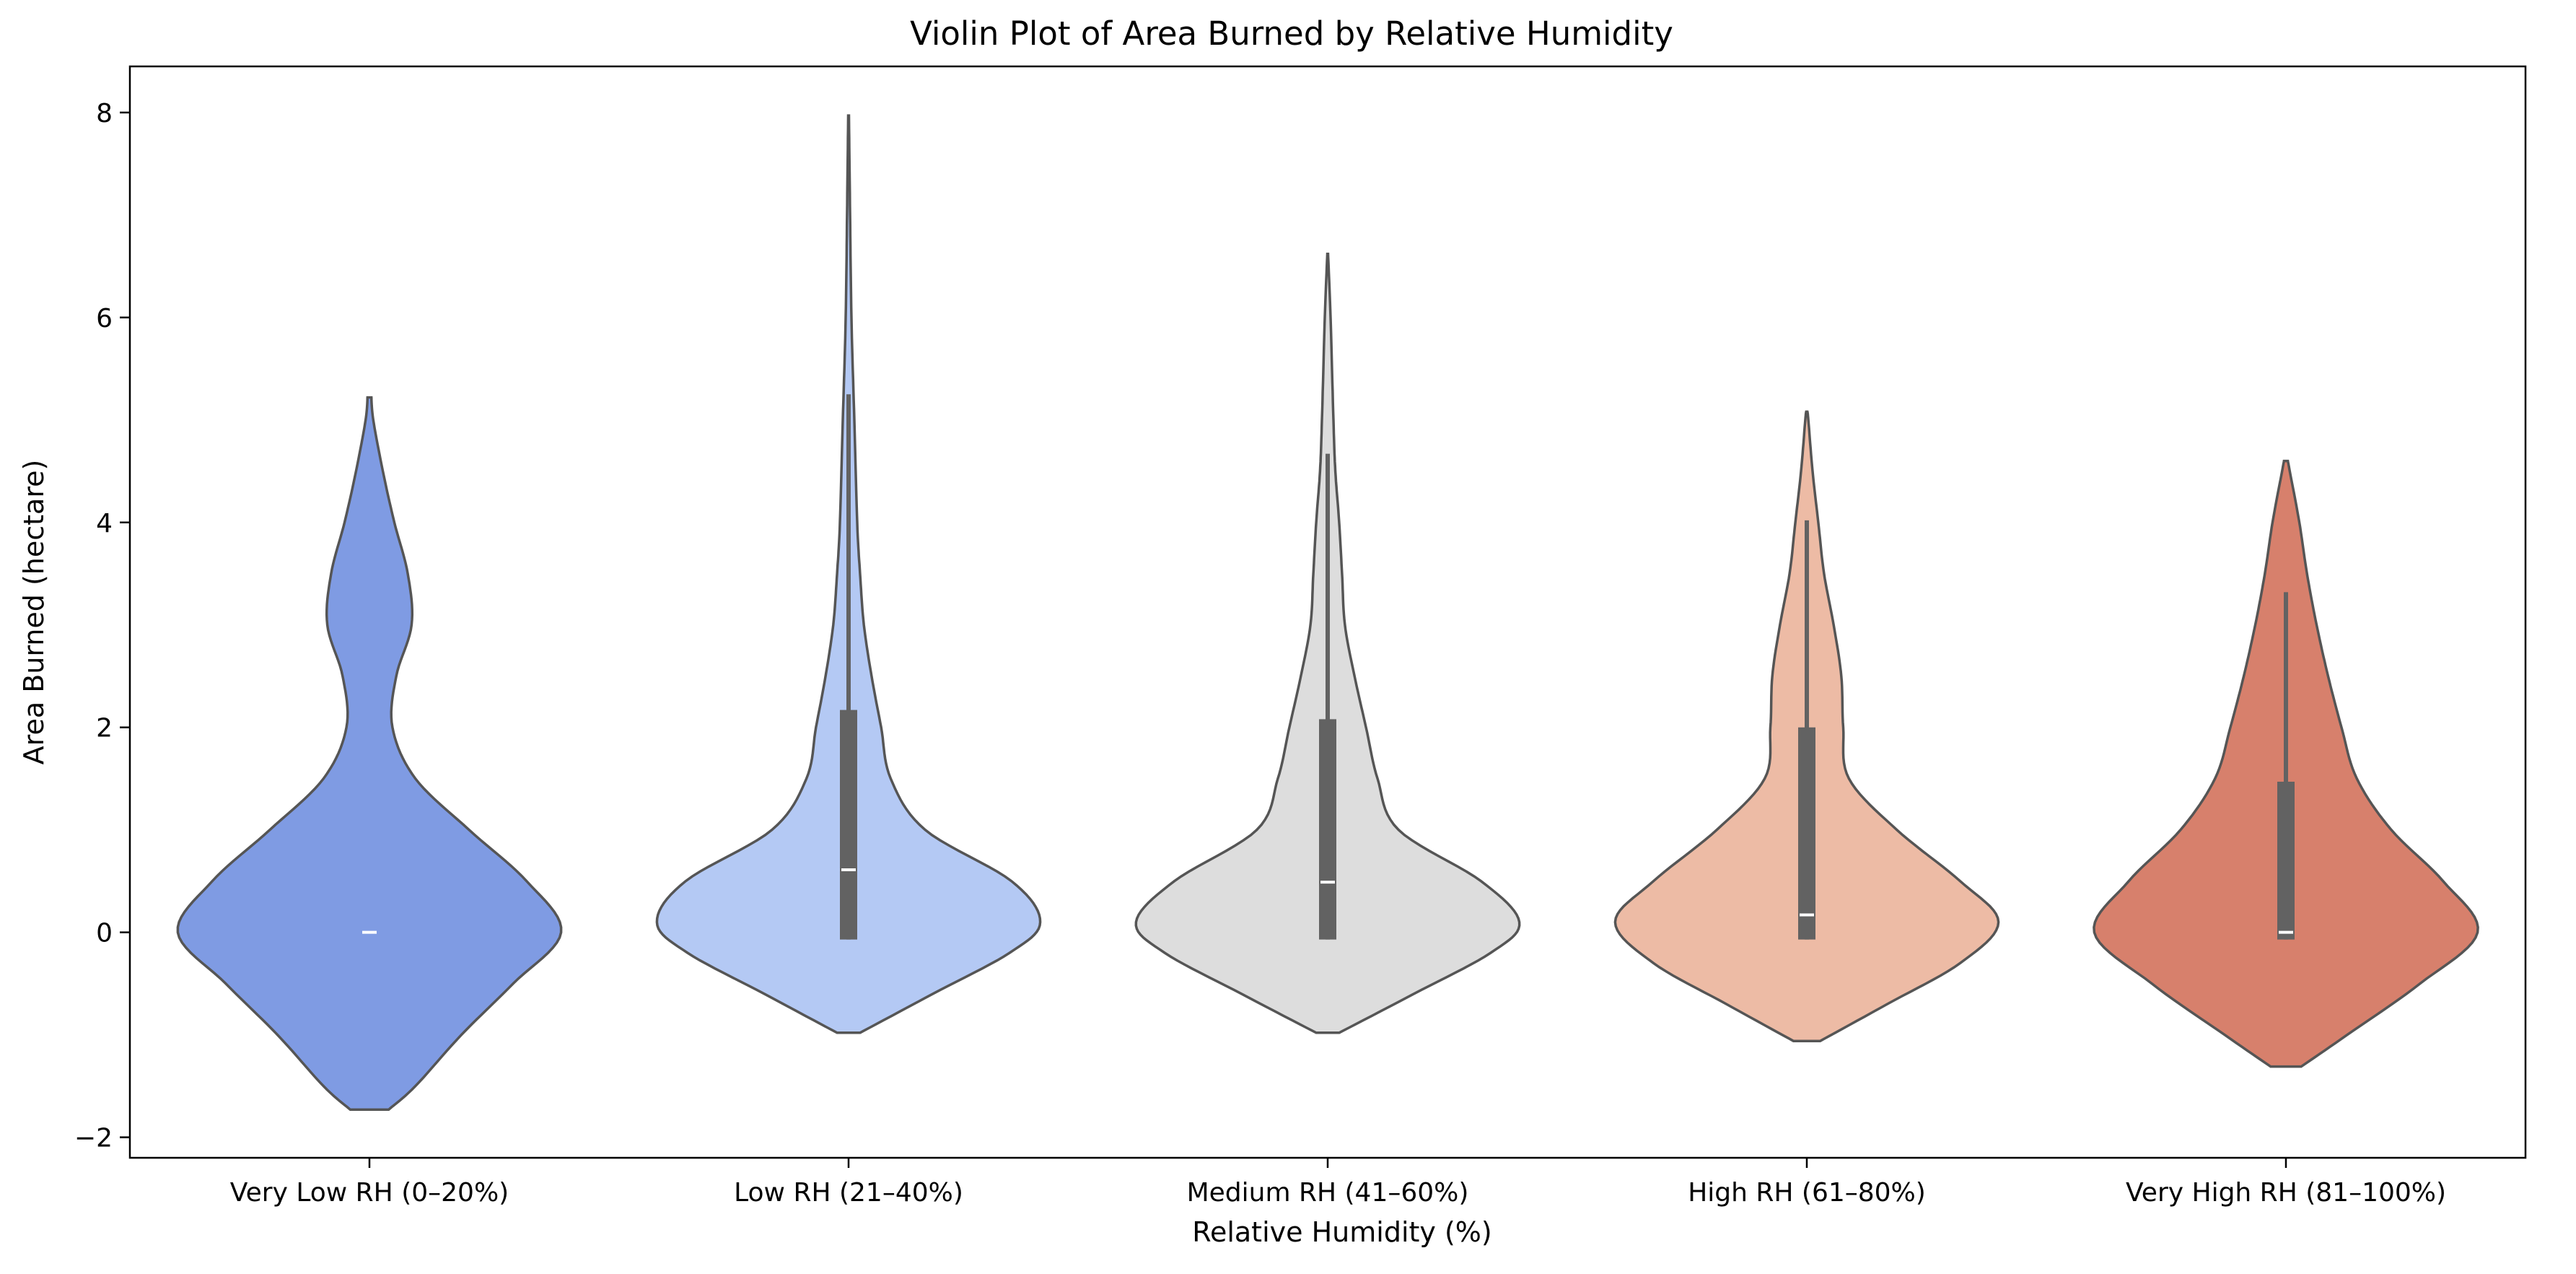  What do you see at coordinates (1341, 1232) in the screenshot?
I see `x-axis-label: Relative Humidity (%)` at bounding box center [1341, 1232].